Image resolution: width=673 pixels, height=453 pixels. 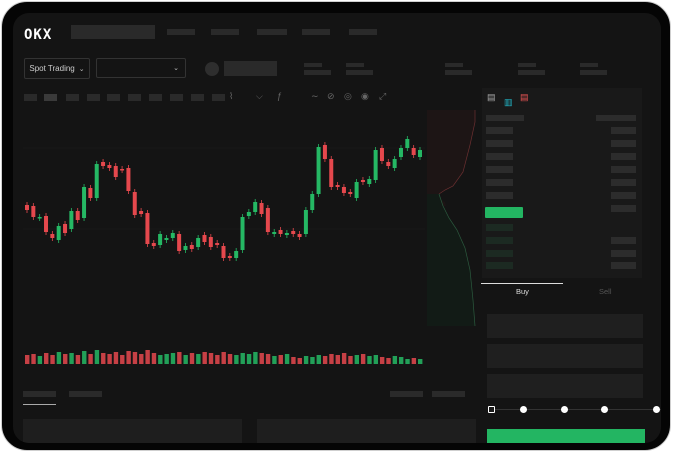 I want to click on amount-slider, so click(x=577, y=409).